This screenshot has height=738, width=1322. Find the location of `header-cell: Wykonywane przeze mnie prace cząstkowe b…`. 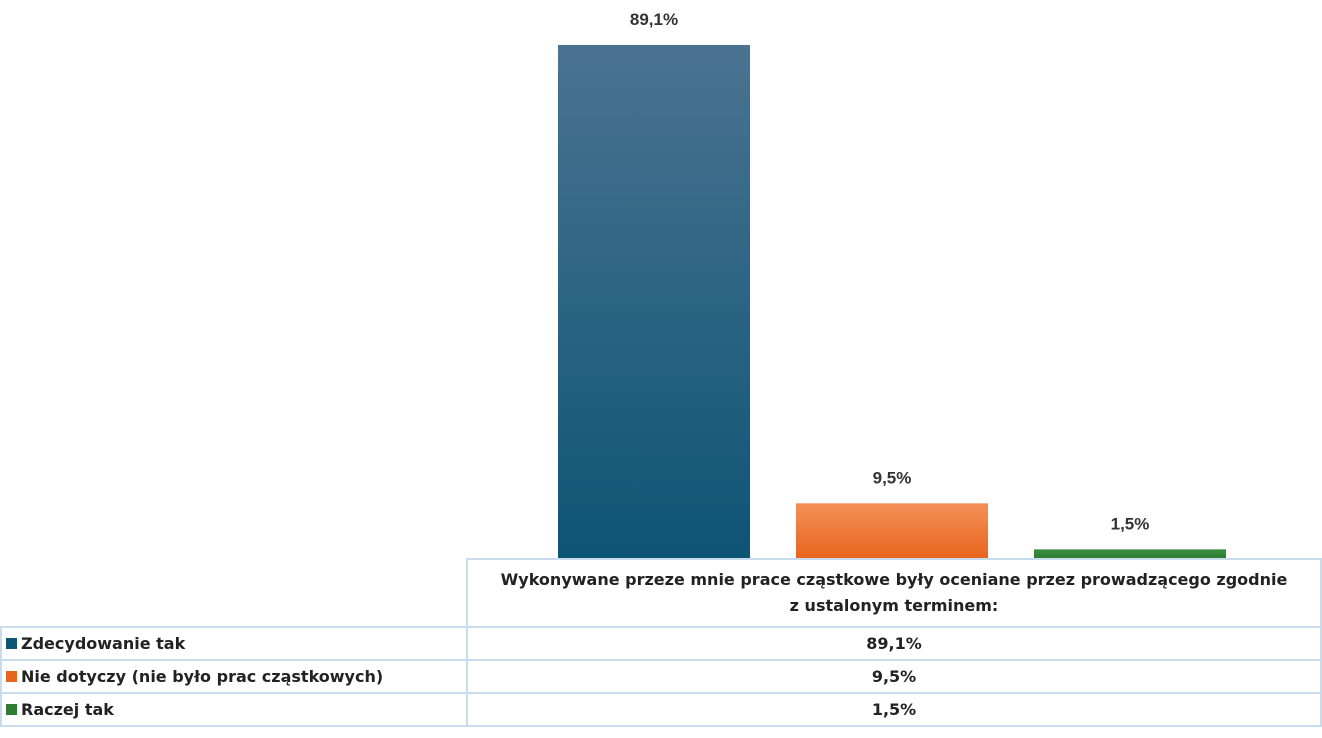

header-cell: Wykonywane przeze mnie prace cząstkowe b… is located at coordinates (894, 593).